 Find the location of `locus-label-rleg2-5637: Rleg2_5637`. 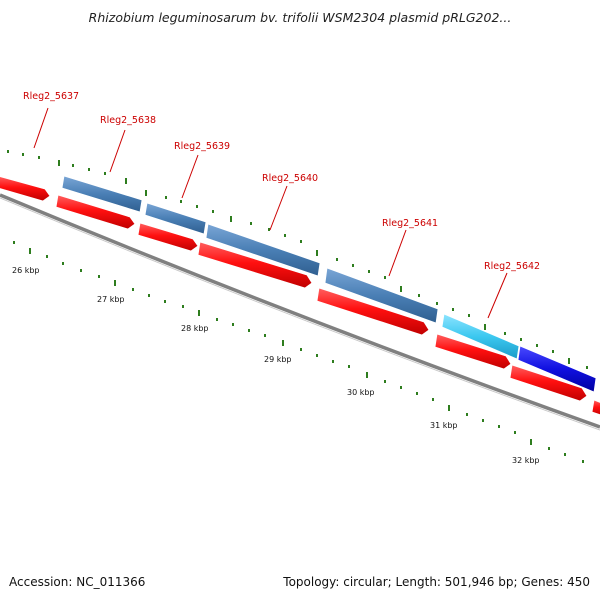

locus-label-rleg2-5637: Rleg2_5637 is located at coordinates (51, 96).